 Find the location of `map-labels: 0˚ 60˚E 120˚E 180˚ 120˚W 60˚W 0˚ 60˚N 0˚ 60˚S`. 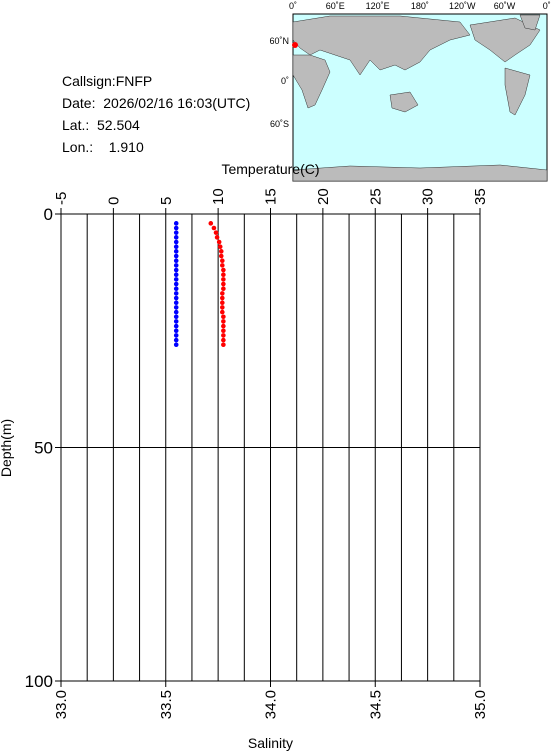

map-labels: 0˚ 60˚E 120˚E 180˚ 120˚W 60˚W 0˚ 60˚N 0˚ 60˚S is located at coordinates (409, 65).